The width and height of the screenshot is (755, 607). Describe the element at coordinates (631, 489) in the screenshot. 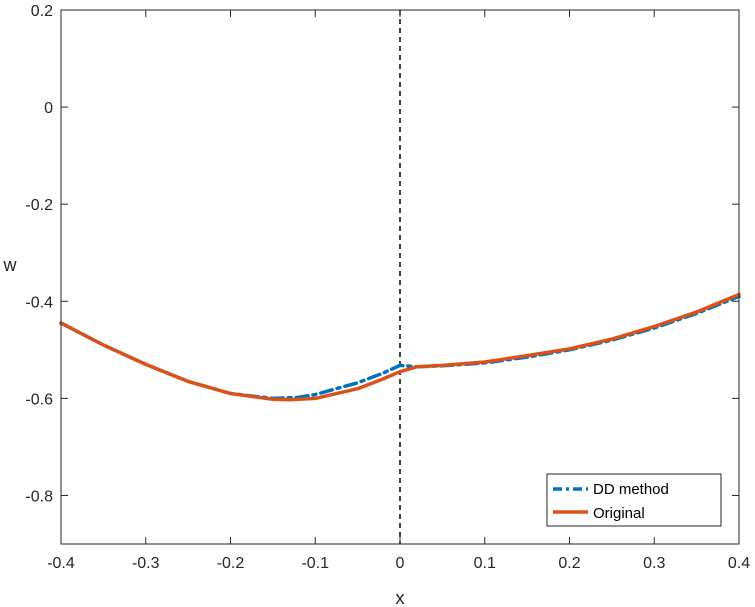

I see `legend-label-dd-method: DD method` at that location.